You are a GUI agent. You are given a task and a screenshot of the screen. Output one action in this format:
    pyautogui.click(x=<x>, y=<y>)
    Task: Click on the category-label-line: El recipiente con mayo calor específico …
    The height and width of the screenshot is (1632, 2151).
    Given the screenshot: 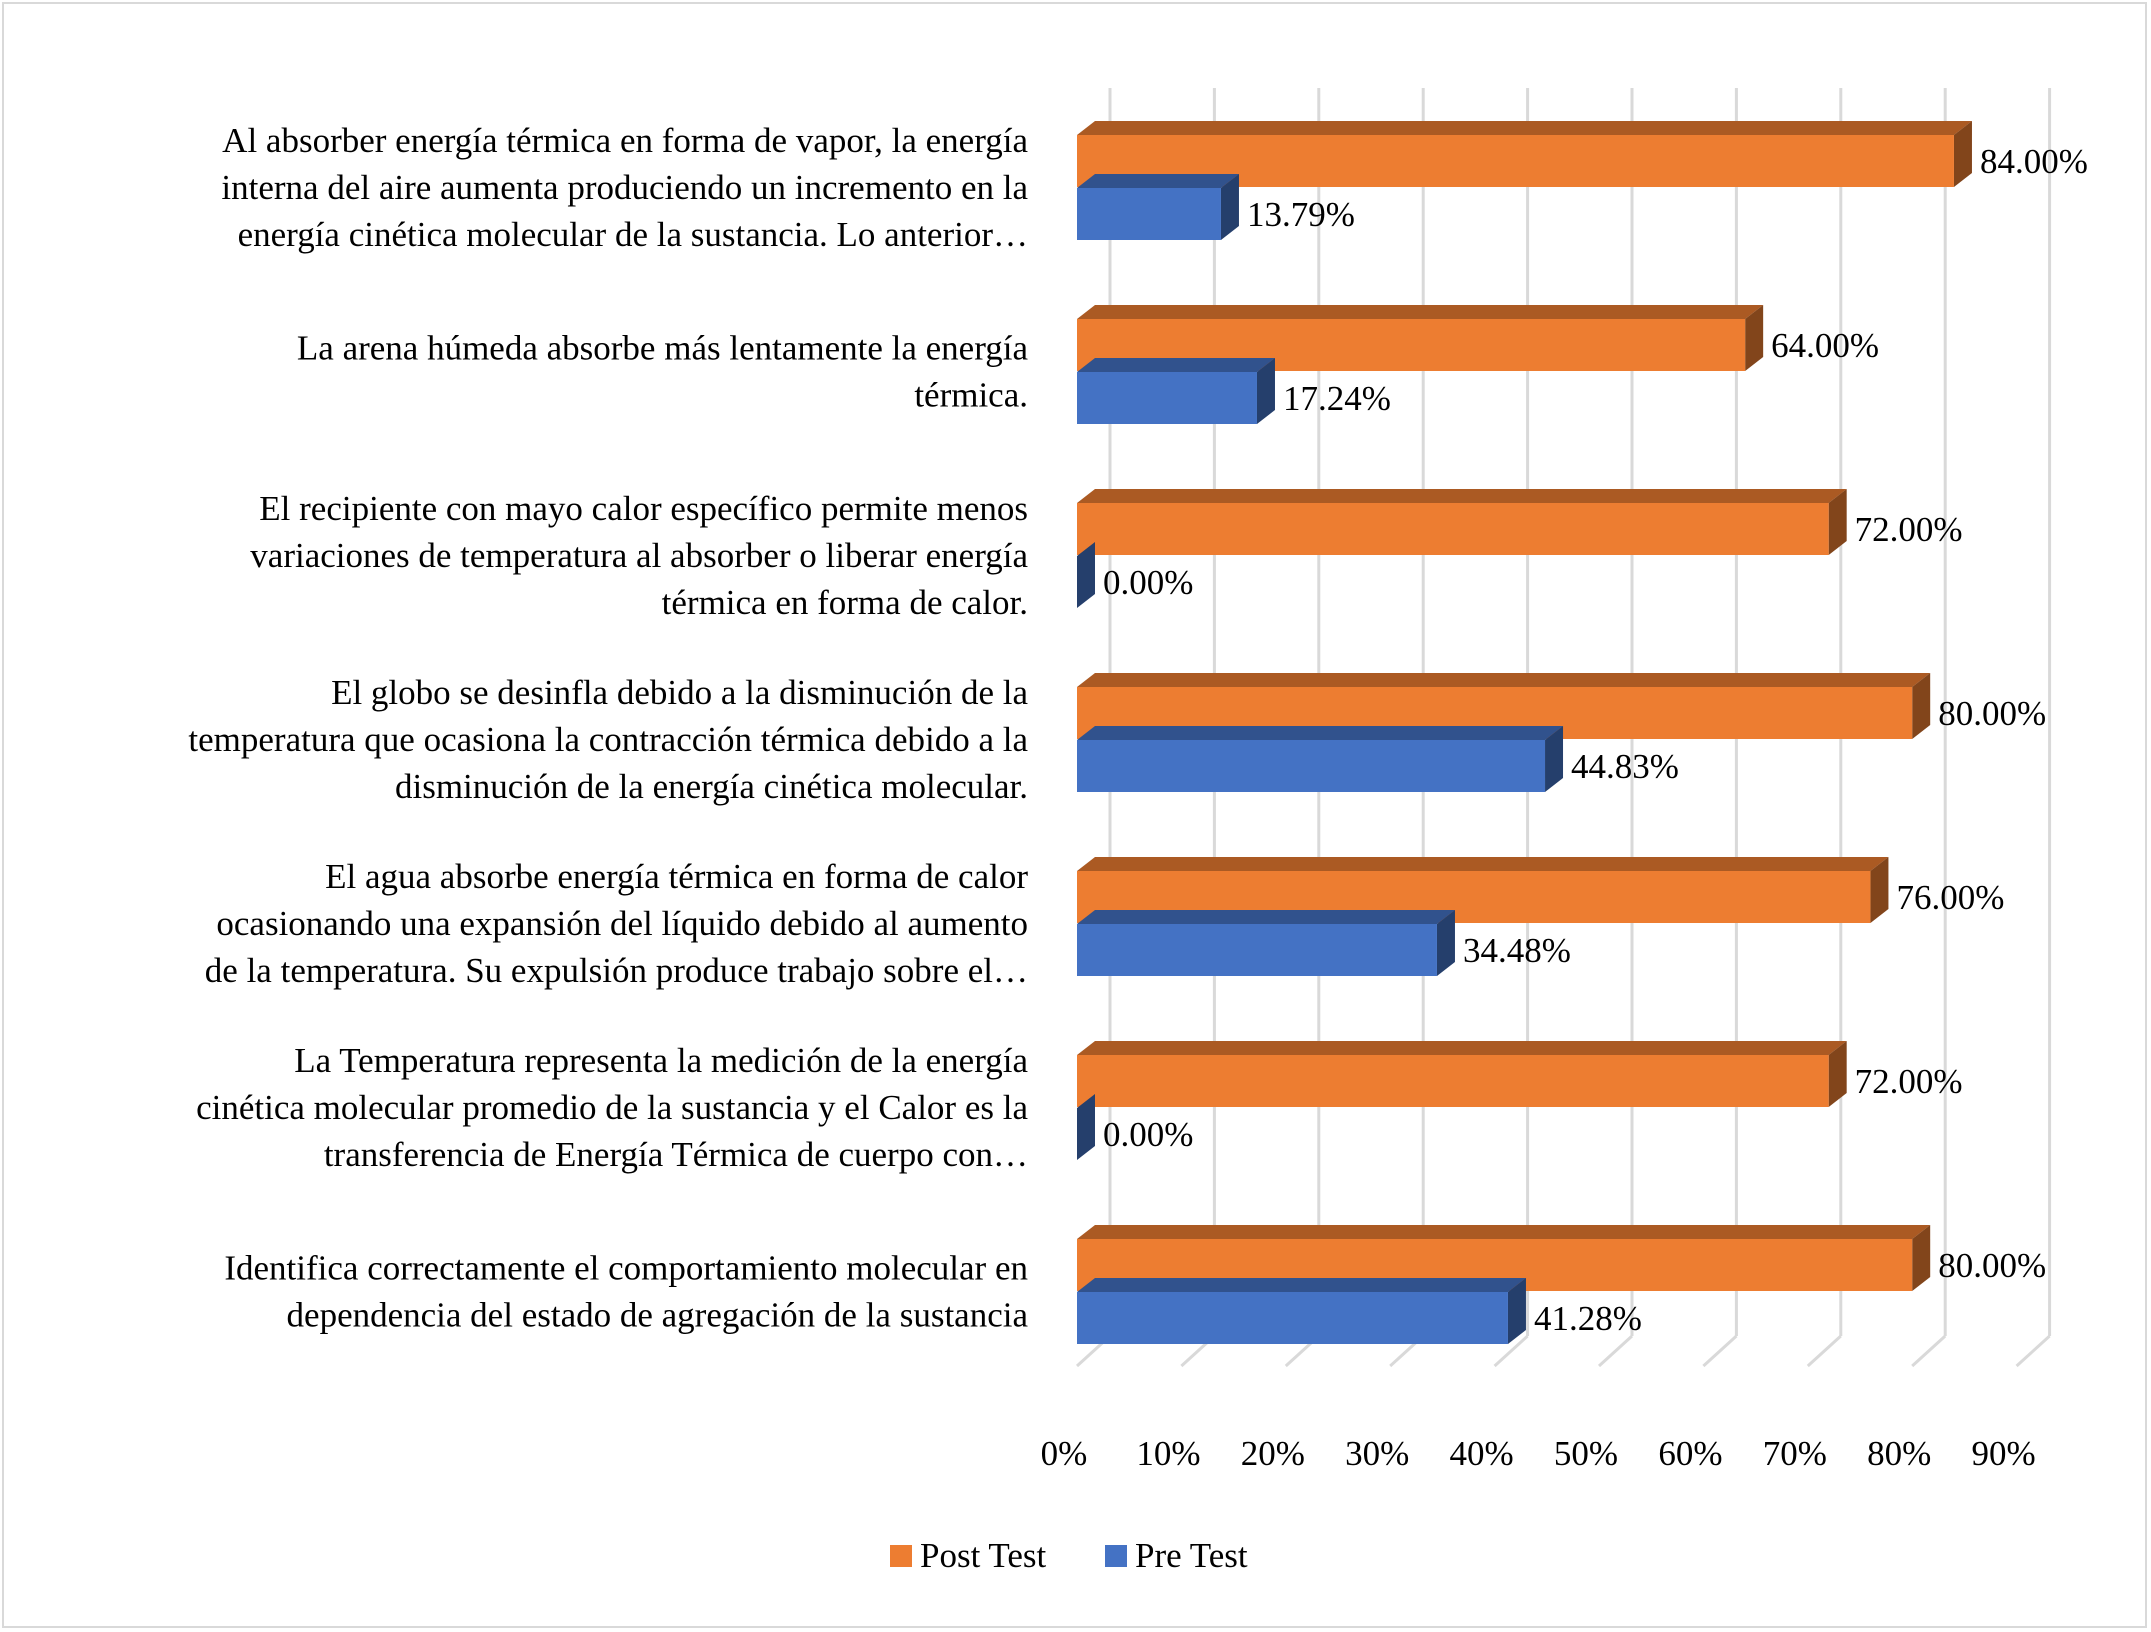 What is the action you would take?
    pyautogui.click(x=643, y=508)
    